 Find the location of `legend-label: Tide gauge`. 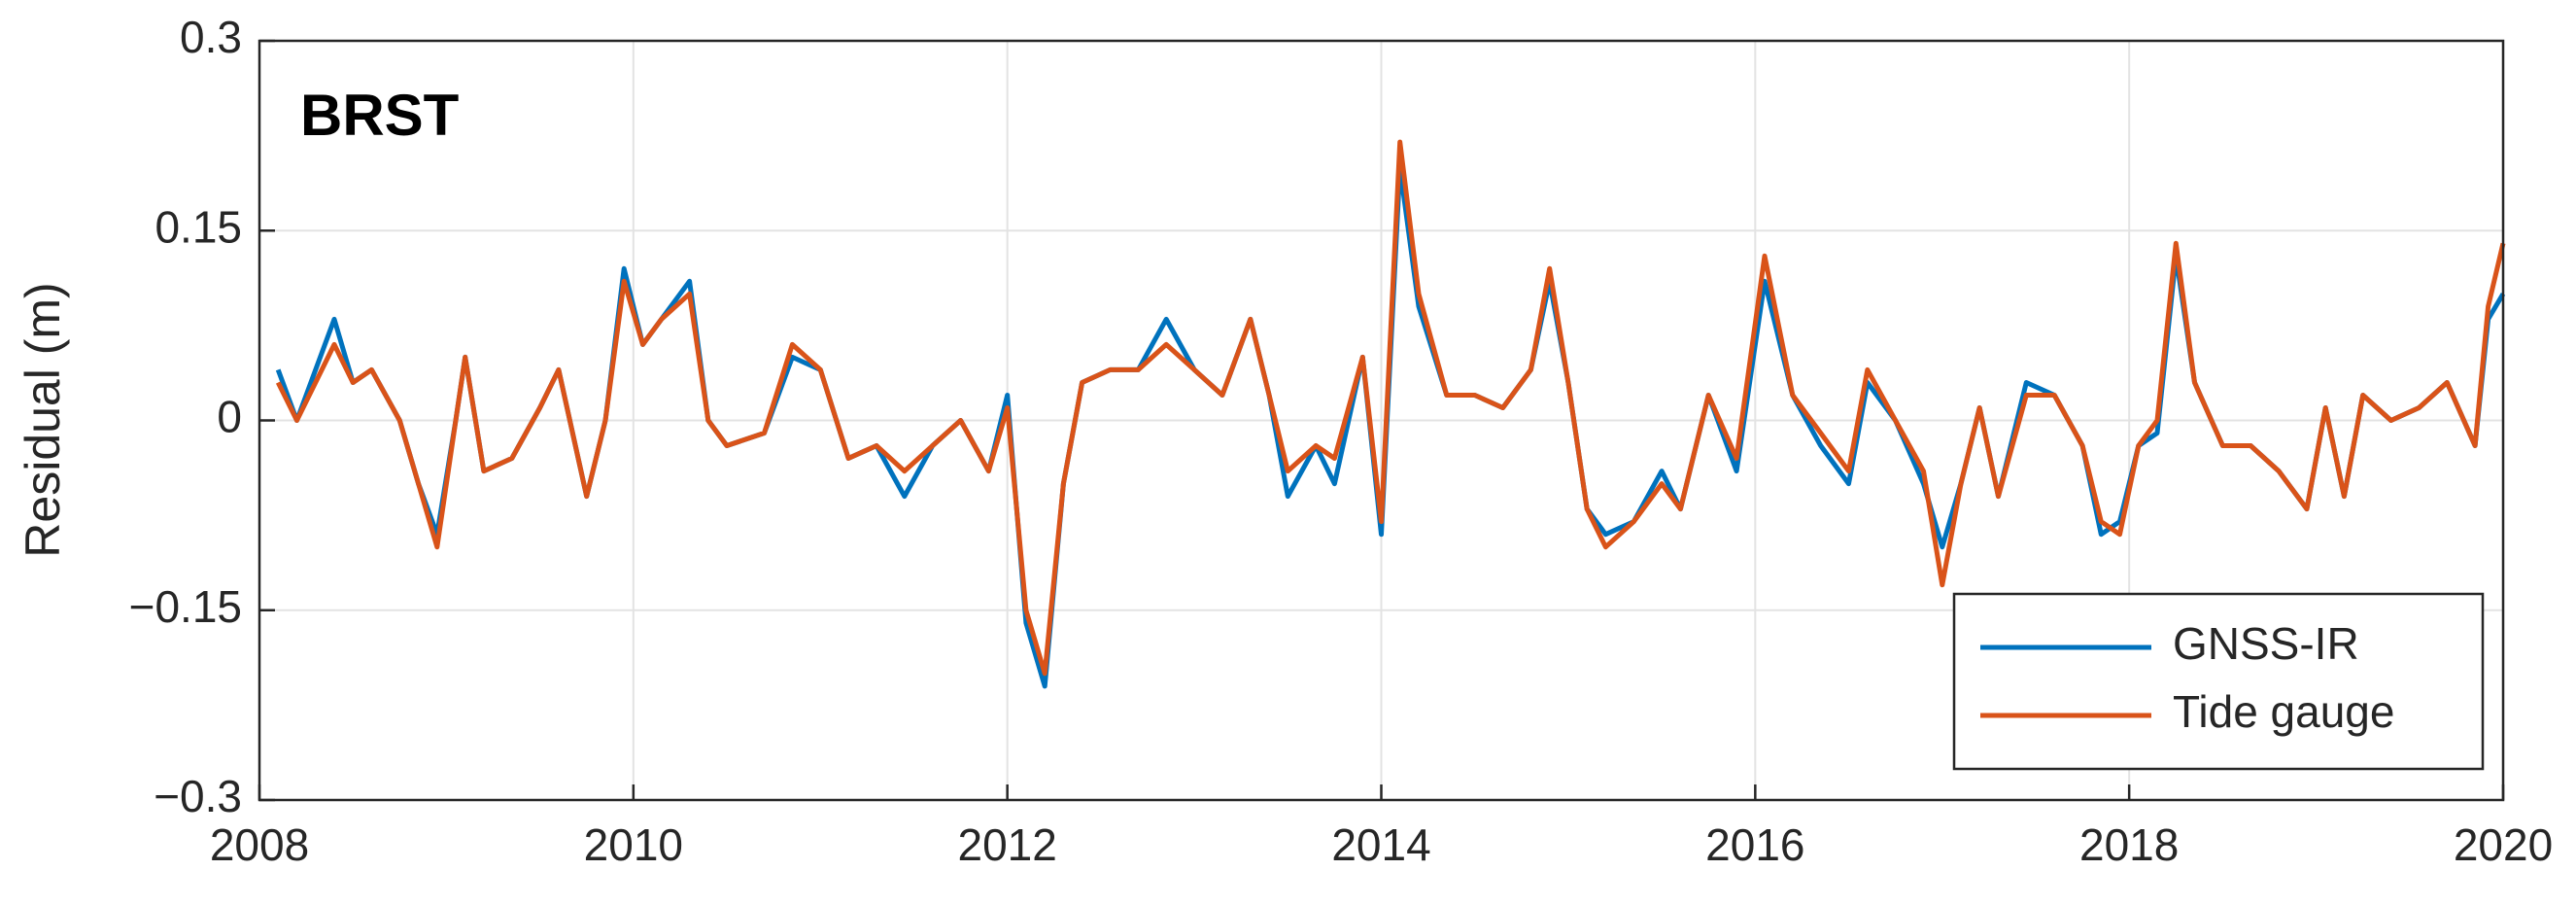

legend-label: Tide gauge is located at coordinates (2283, 712).